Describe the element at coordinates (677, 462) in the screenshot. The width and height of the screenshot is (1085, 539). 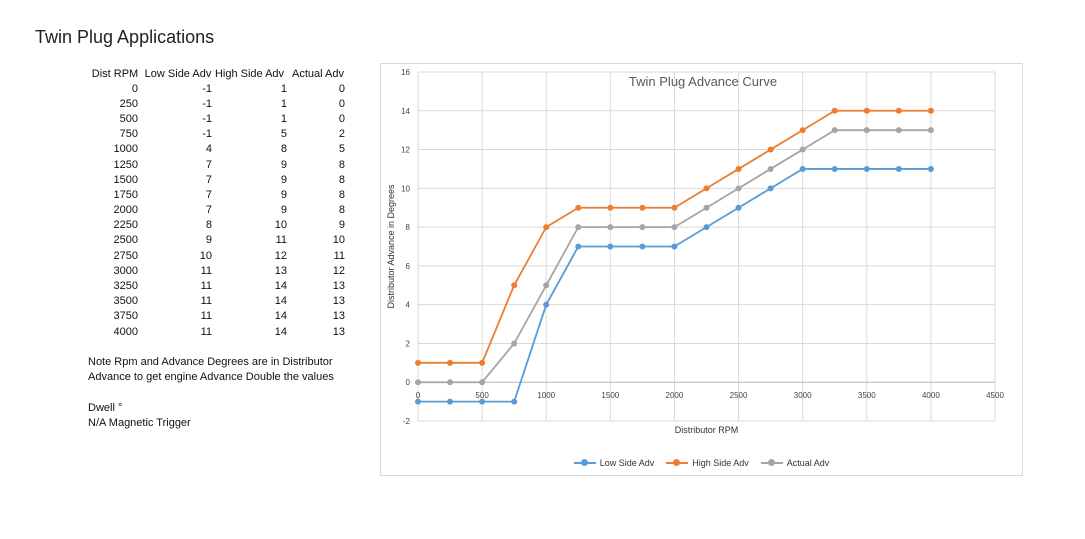
I see `legend-swatch-icon` at that location.